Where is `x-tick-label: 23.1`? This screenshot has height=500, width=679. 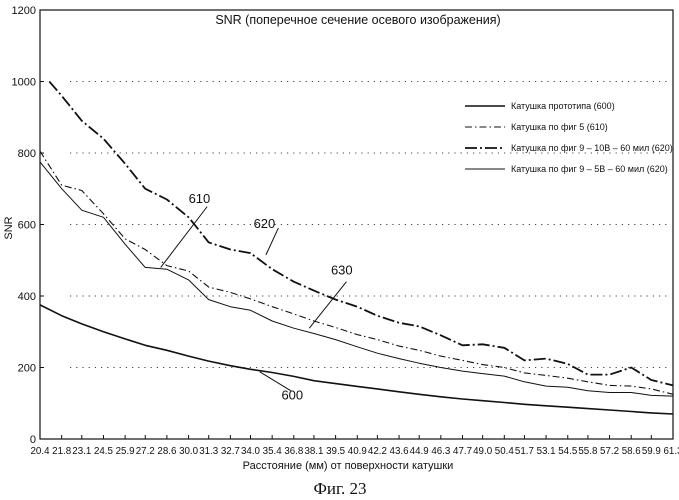 x-tick-label: 23.1 is located at coordinates (81, 451).